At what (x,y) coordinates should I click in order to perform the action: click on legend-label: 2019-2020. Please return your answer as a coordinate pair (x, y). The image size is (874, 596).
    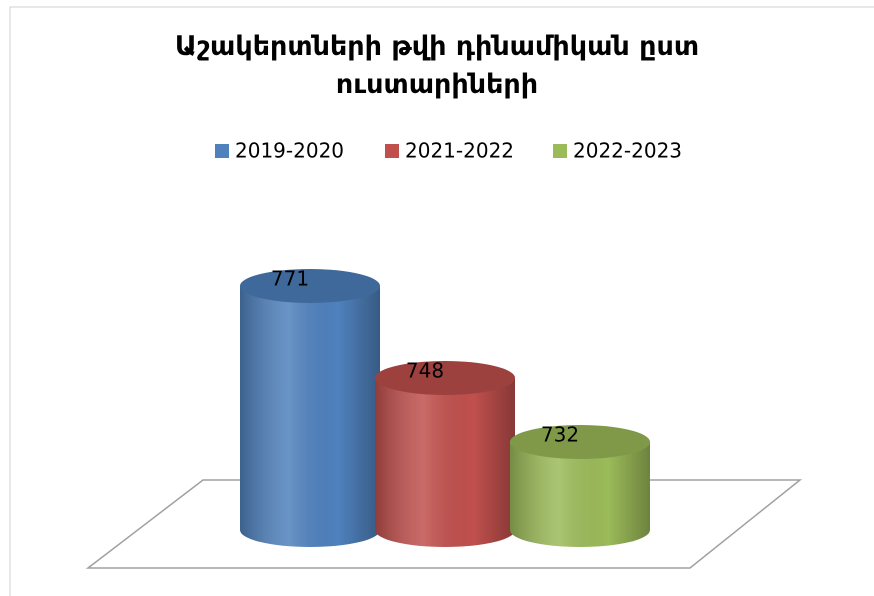
    Looking at the image, I should click on (289, 151).